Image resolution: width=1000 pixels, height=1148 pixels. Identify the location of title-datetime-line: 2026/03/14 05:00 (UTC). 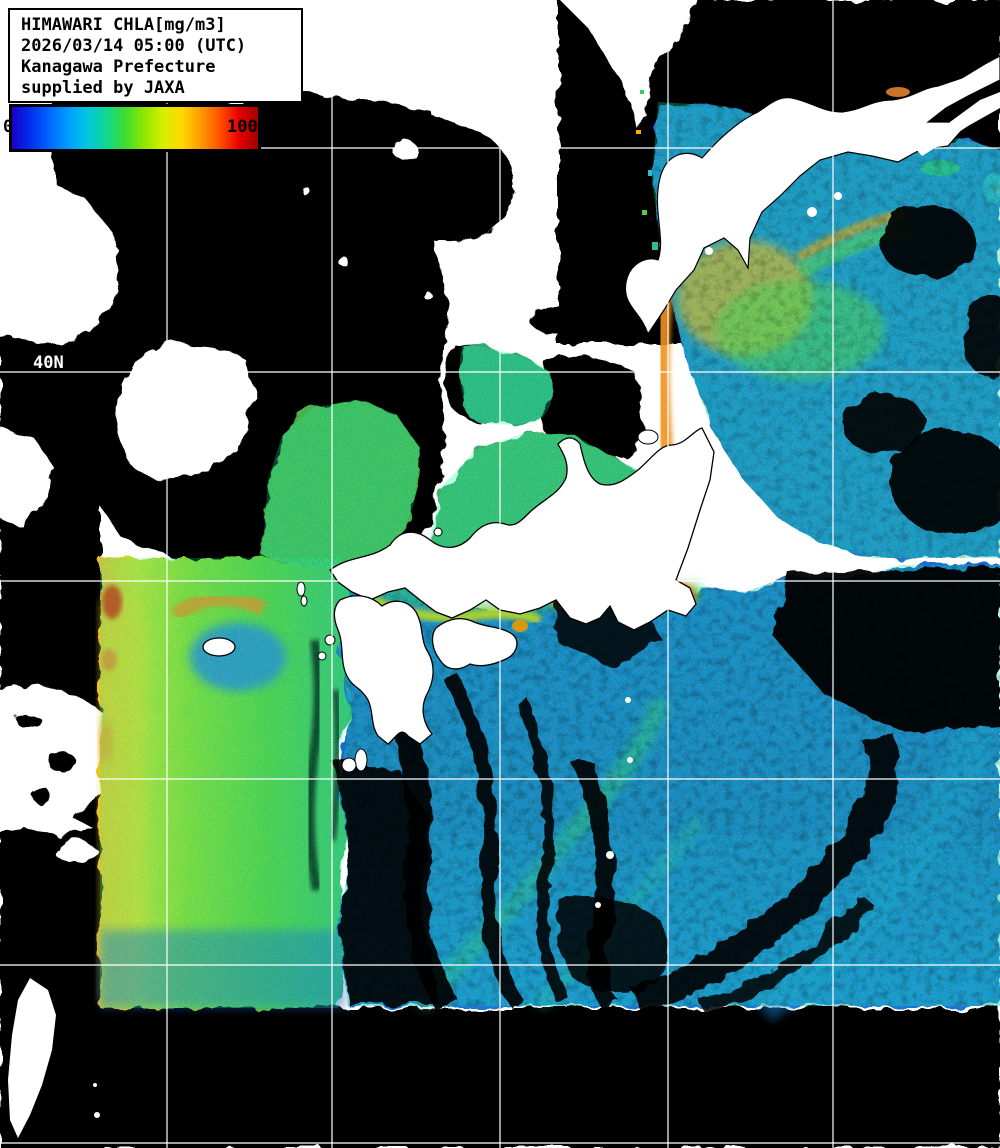
(134, 46).